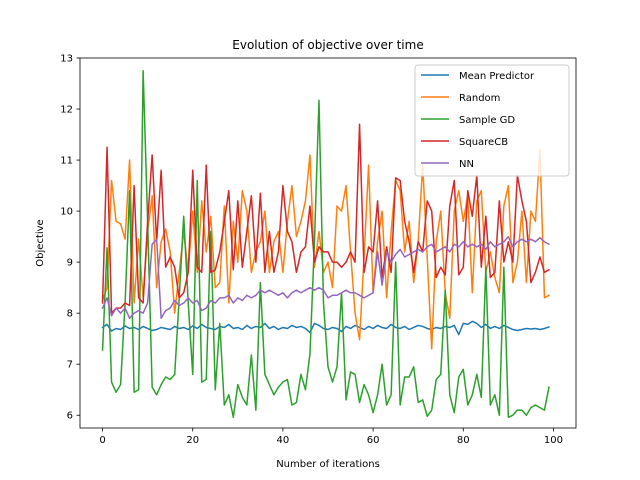 The image size is (640, 480). I want to click on x-tick-label: 0, so click(102, 440).